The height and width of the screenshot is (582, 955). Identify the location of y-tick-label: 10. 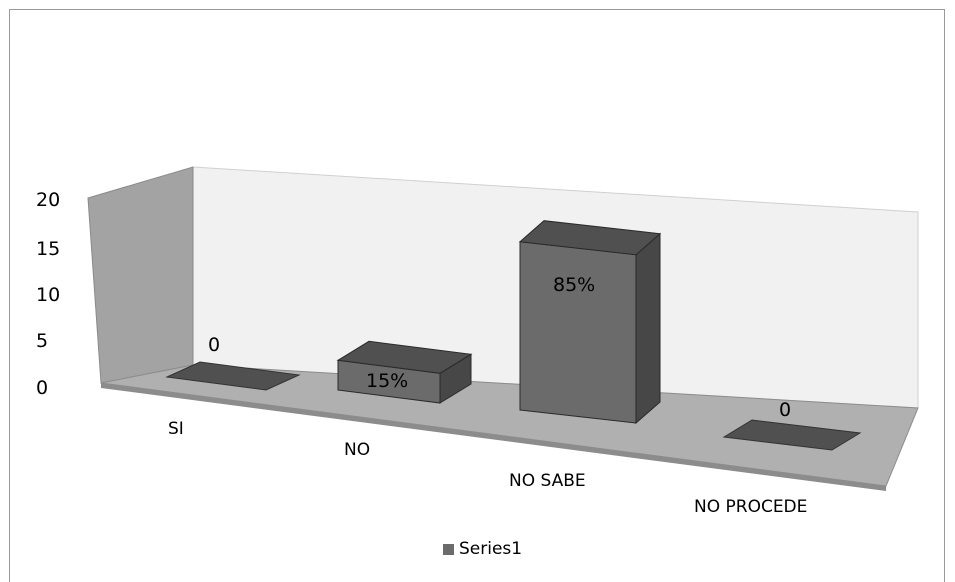
(48, 295).